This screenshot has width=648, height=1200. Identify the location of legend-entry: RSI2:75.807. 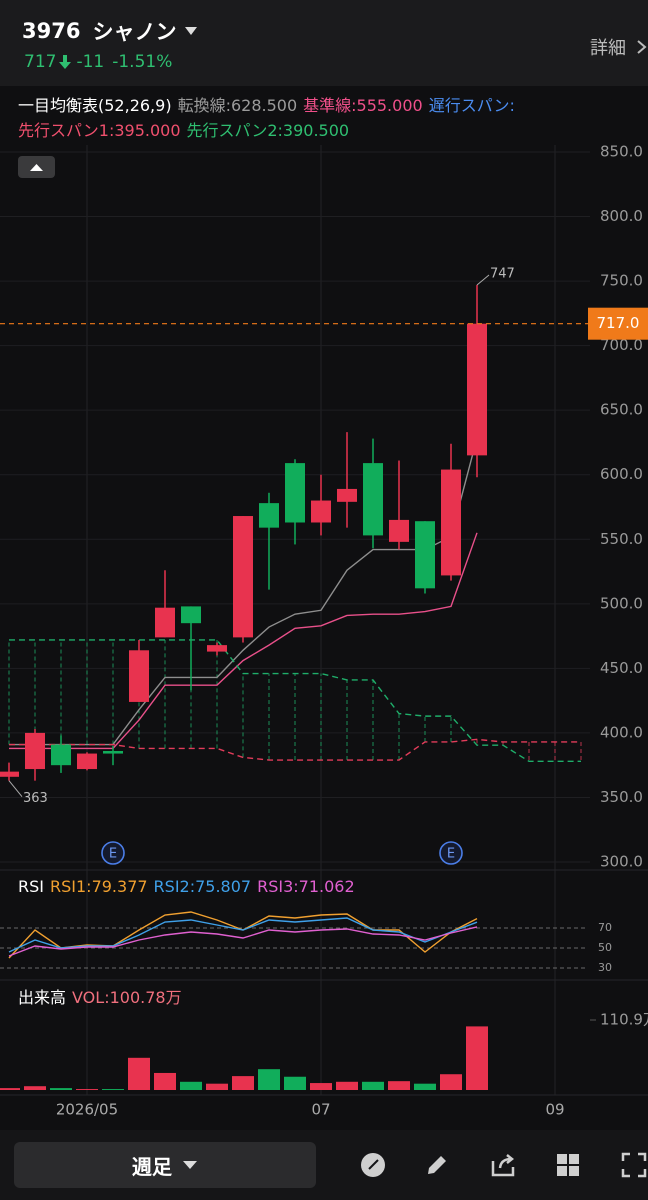
(202, 886).